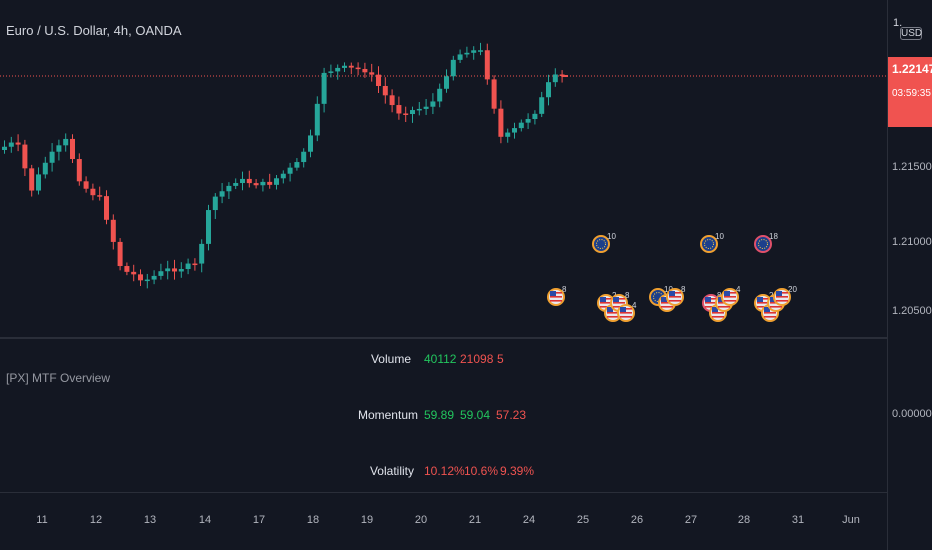  Describe the element at coordinates (440, 359) in the screenshot. I see `volume-value-1: 40112` at that location.